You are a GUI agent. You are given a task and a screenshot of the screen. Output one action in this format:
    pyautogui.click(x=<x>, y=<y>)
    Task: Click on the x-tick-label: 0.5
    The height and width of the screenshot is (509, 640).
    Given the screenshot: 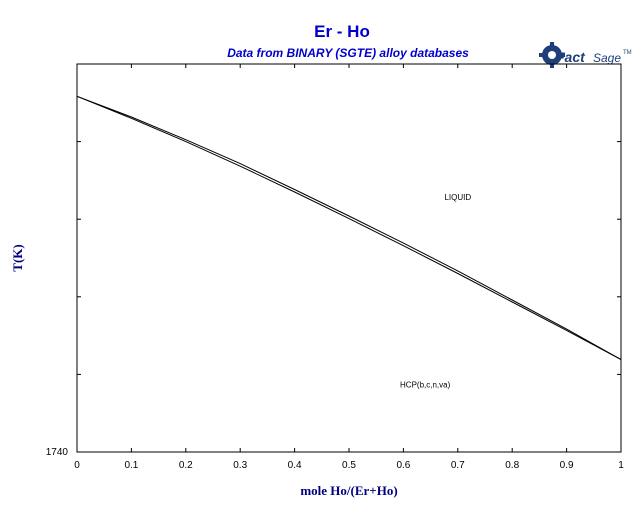 What is the action you would take?
    pyautogui.click(x=349, y=465)
    